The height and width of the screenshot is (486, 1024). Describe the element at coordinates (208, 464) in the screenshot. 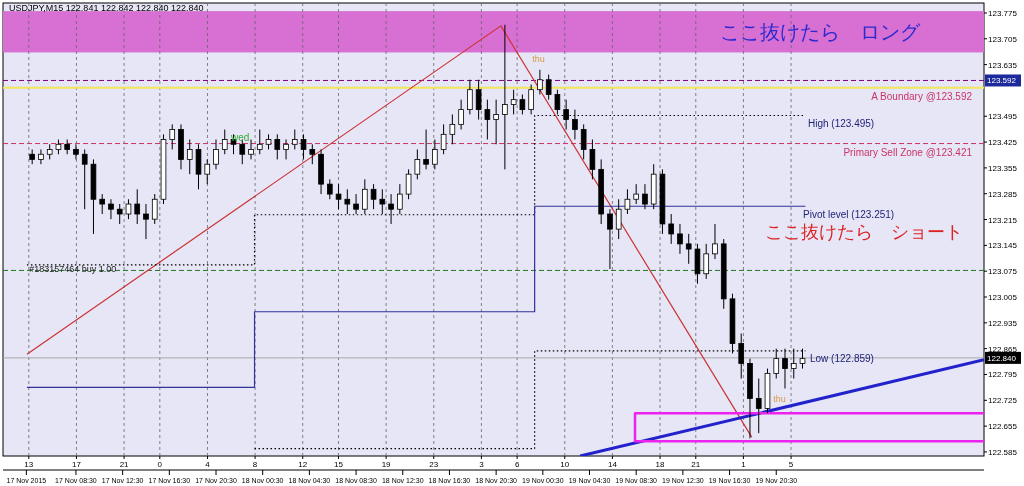

I see `x2-tick-label: 4` at that location.